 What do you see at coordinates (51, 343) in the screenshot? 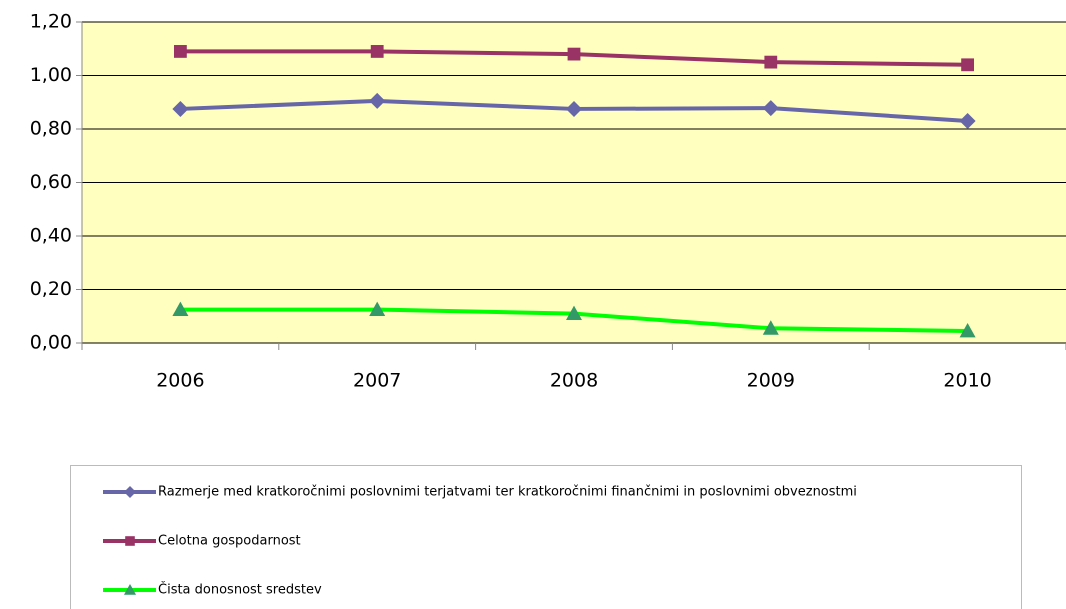
I see `y-tick-label: 0,00` at bounding box center [51, 343].